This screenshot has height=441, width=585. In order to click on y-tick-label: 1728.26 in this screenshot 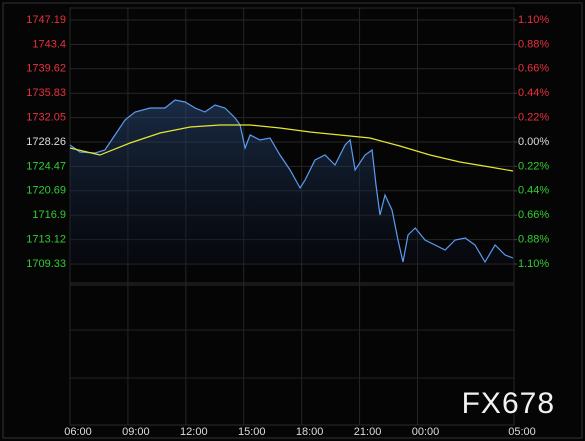, I will do `click(46, 142)`.